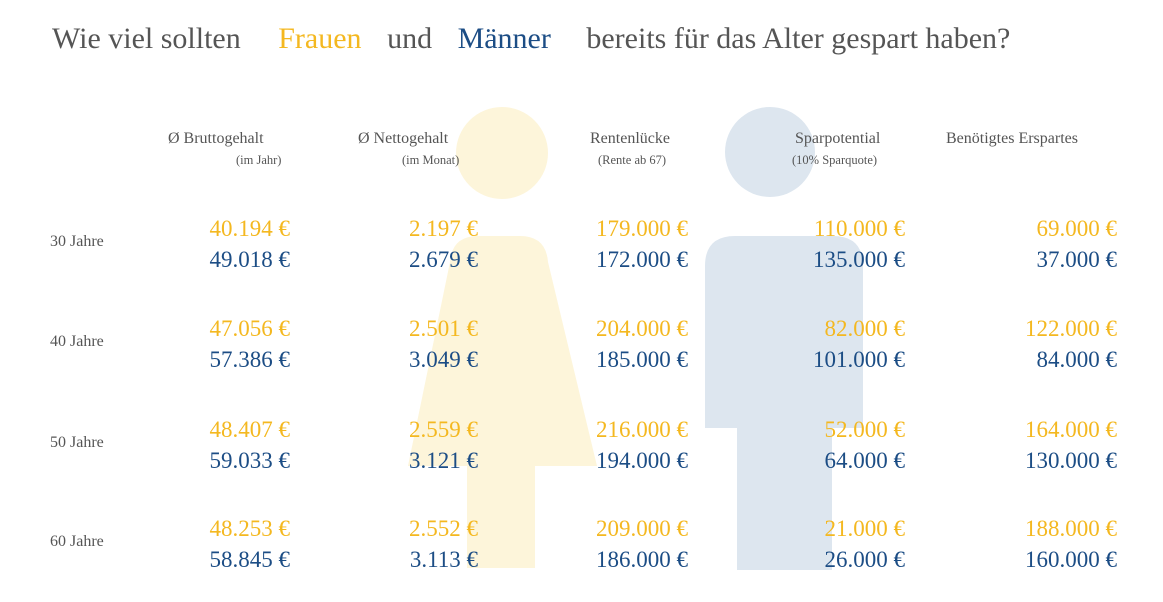 The height and width of the screenshot is (602, 1163). Describe the element at coordinates (443, 228) in the screenshot. I see `value-women: 2.197 €` at that location.